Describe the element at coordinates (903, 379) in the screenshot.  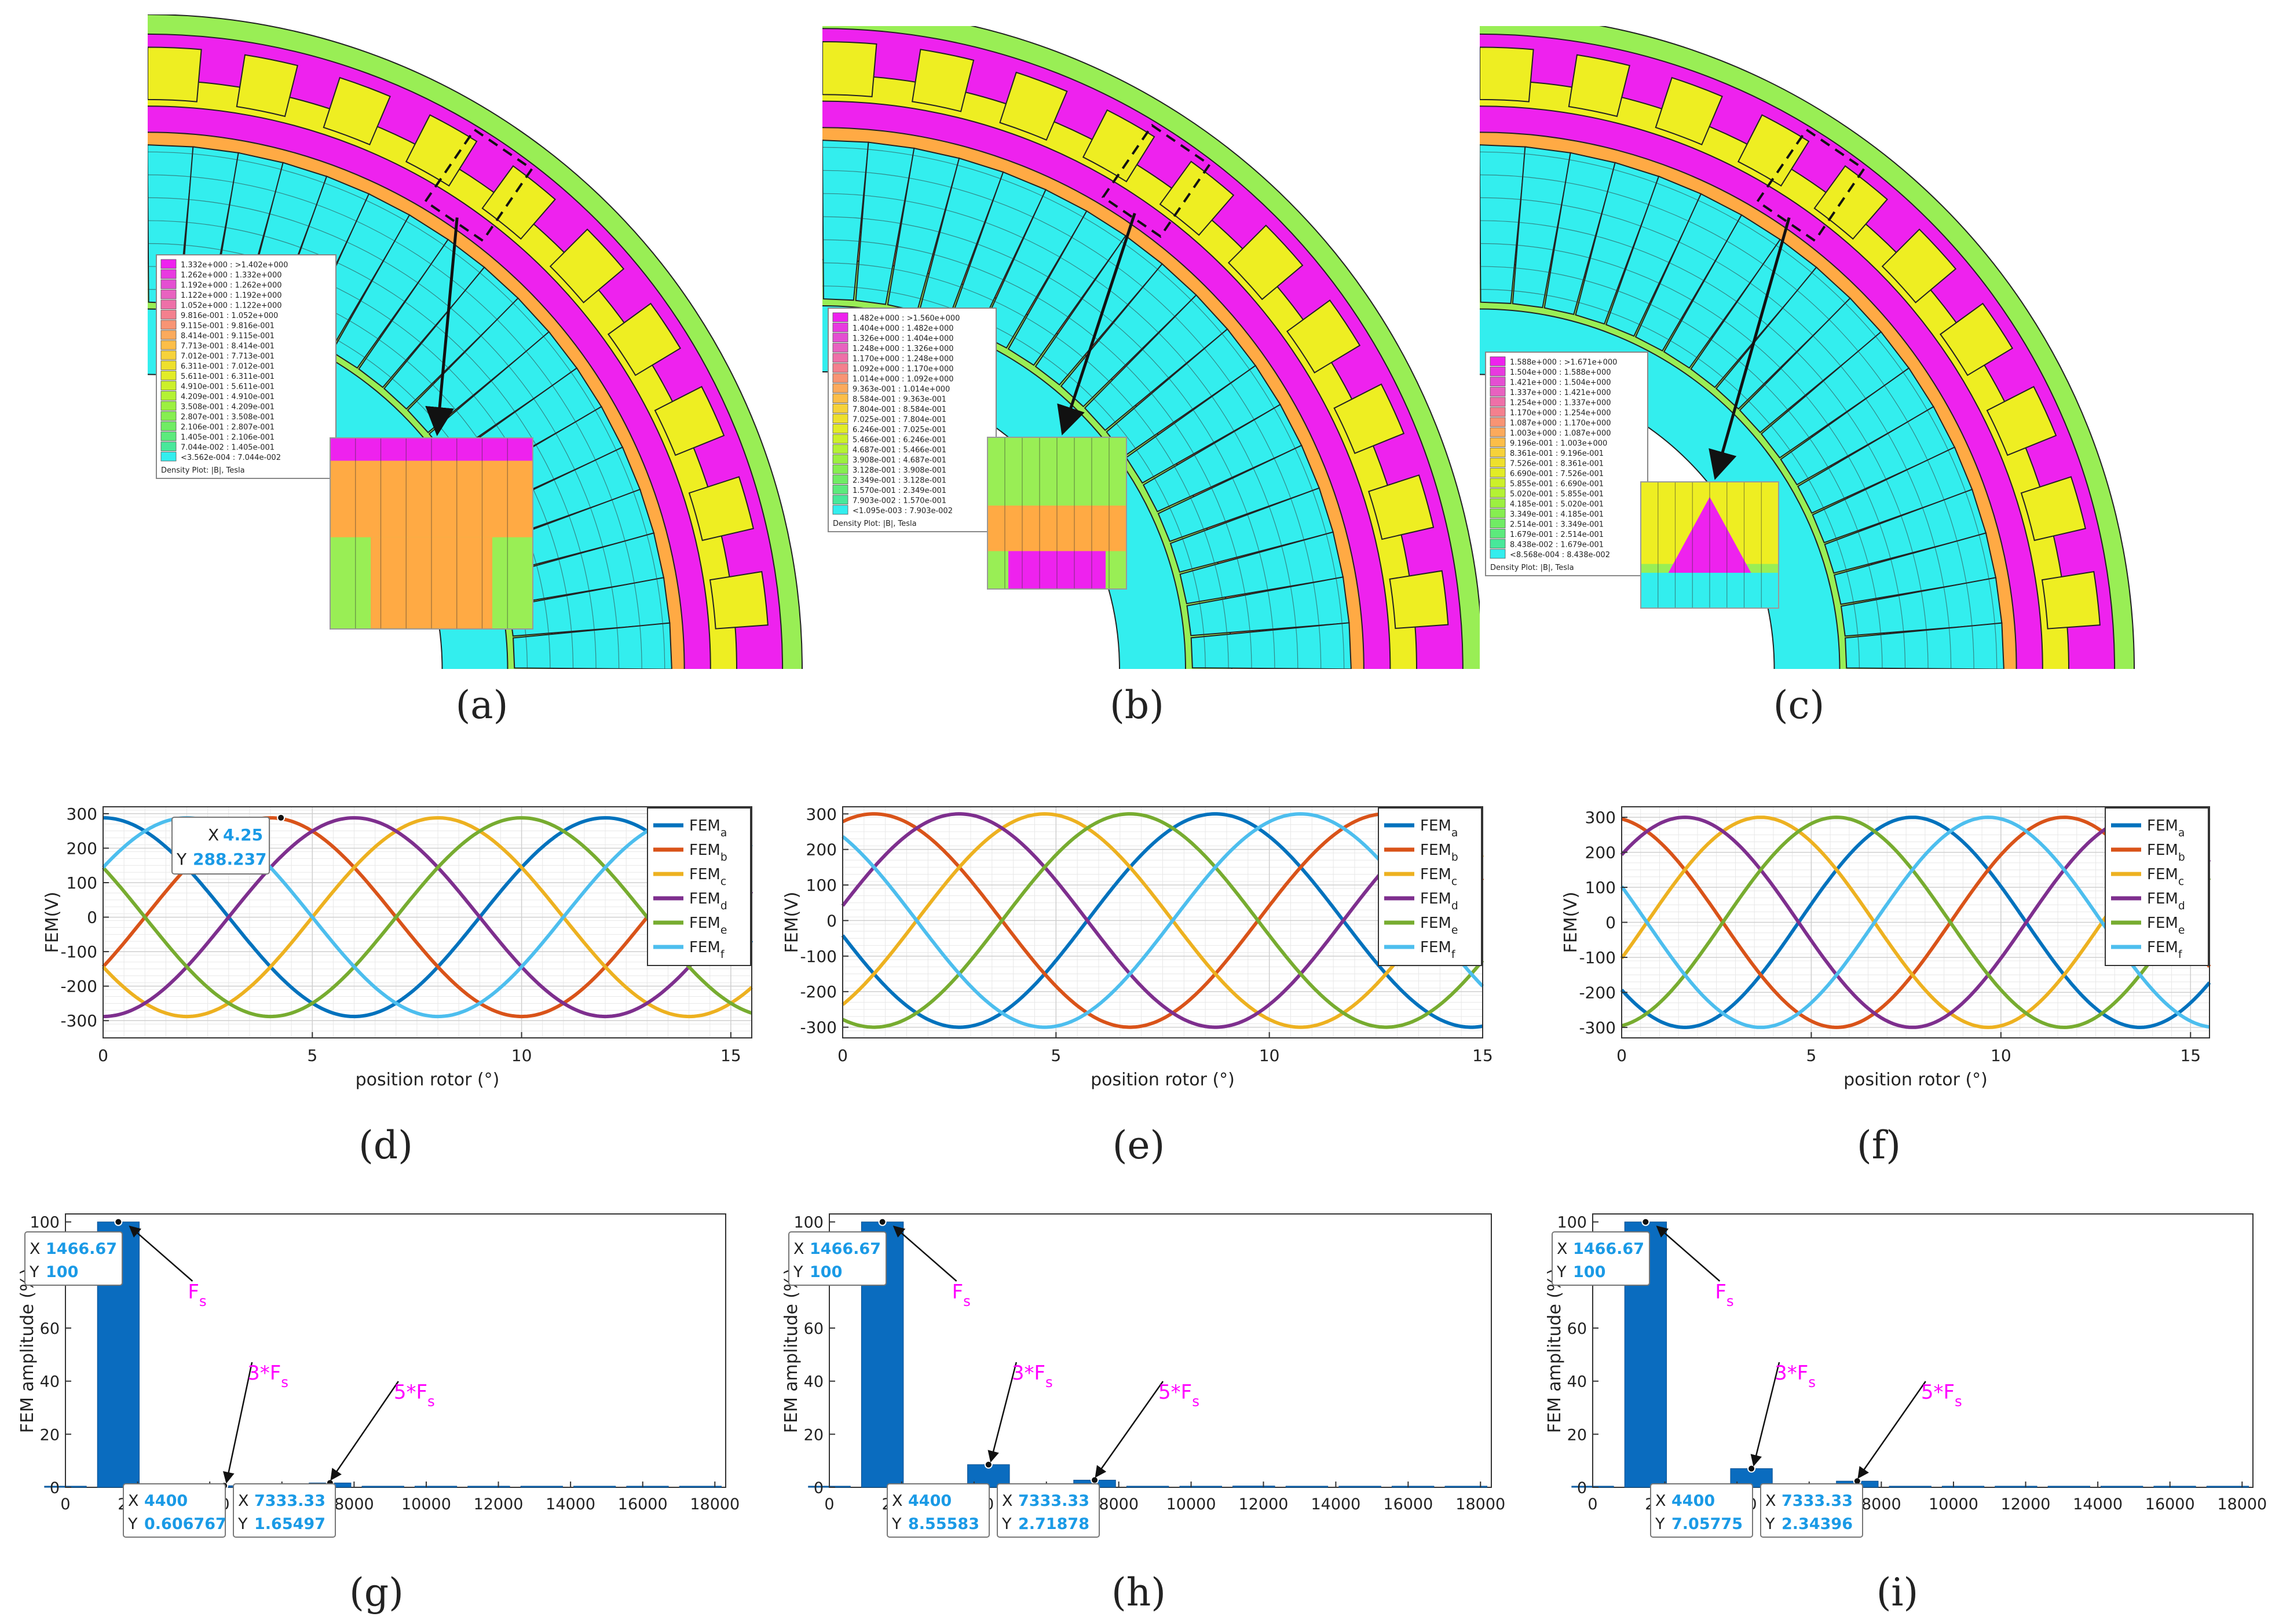
I see `legend-row: 1.014e+000 : 1.092e+000` at that location.